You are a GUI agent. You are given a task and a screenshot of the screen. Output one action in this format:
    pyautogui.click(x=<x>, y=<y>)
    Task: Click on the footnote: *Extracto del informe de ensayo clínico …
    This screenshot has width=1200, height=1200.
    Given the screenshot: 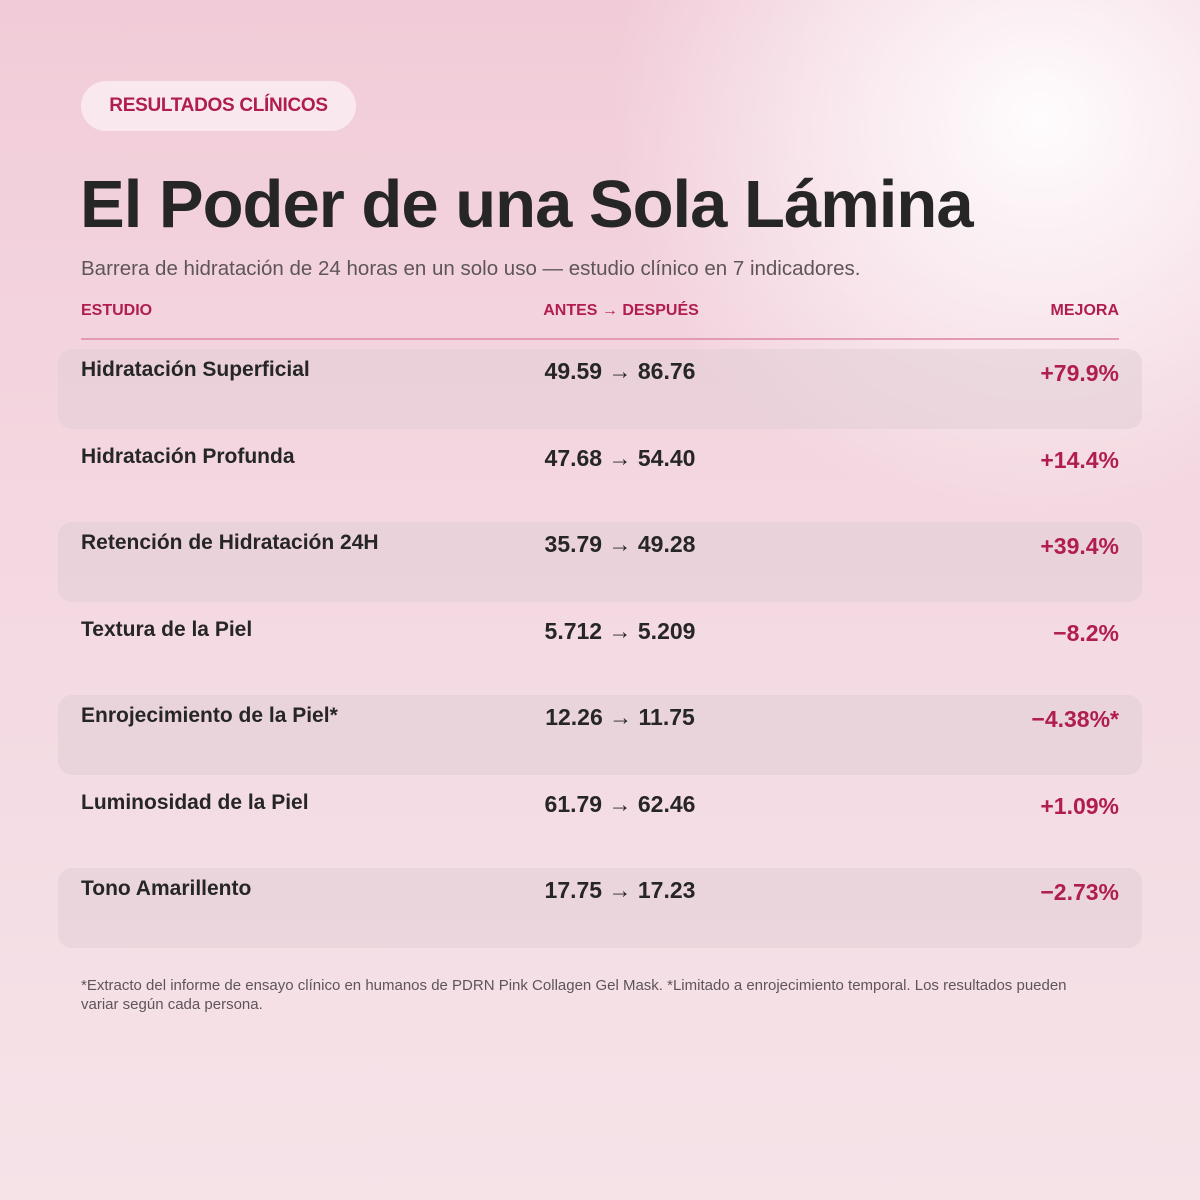 What is the action you would take?
    pyautogui.click(x=574, y=995)
    